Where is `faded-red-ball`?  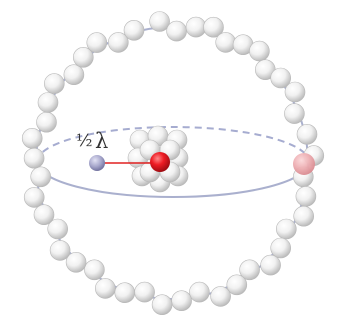
faded-red-ball is located at coordinates (304, 164).